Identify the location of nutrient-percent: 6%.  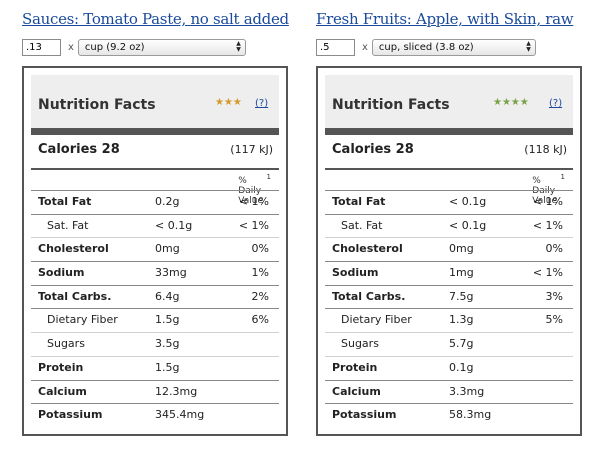
(260, 320).